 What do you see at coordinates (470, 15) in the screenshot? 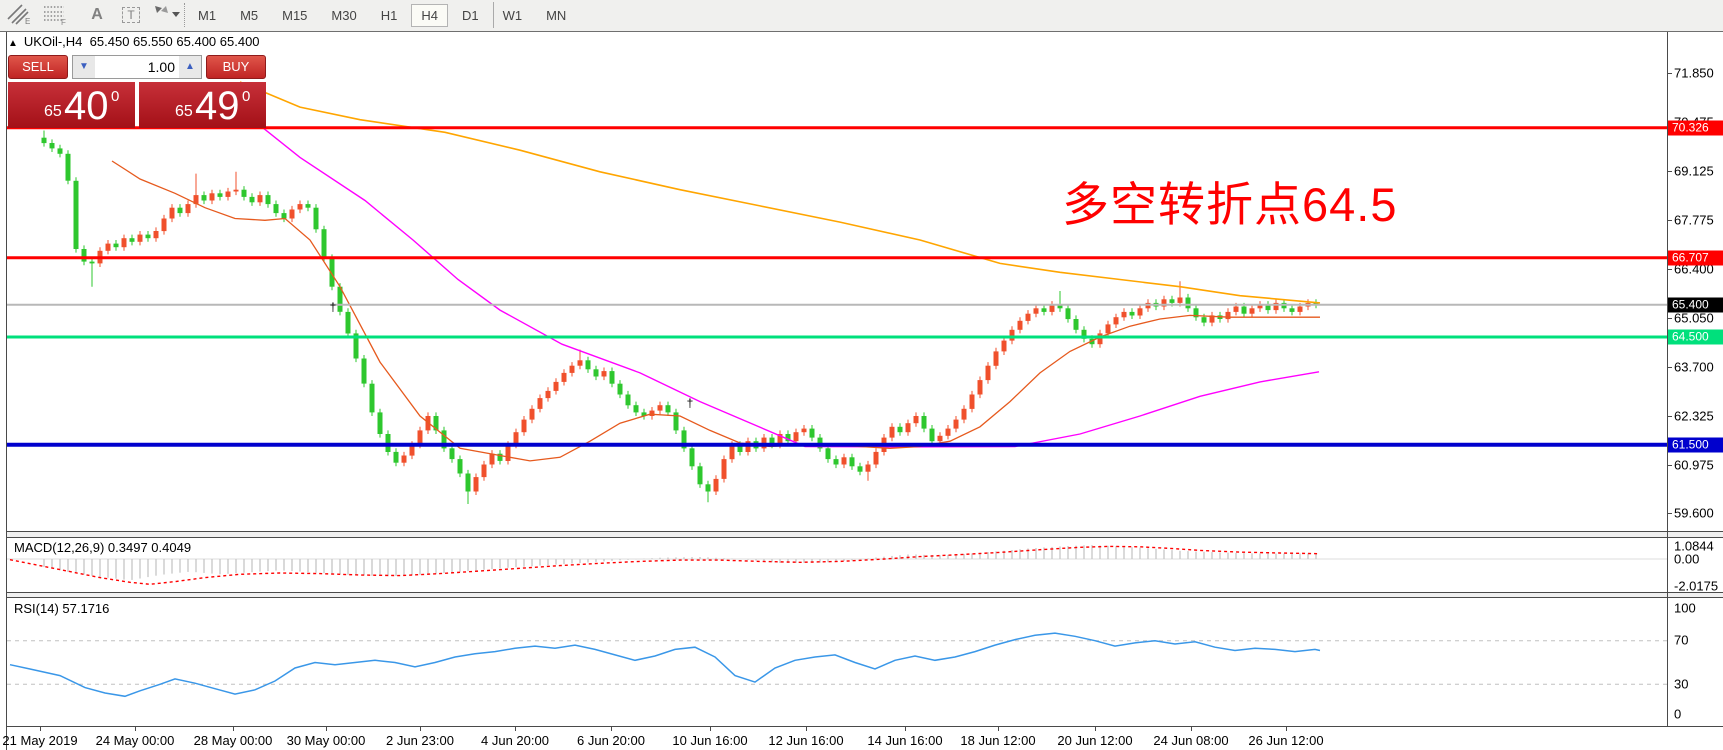
I see `timeframe-button-d1: D1` at bounding box center [470, 15].